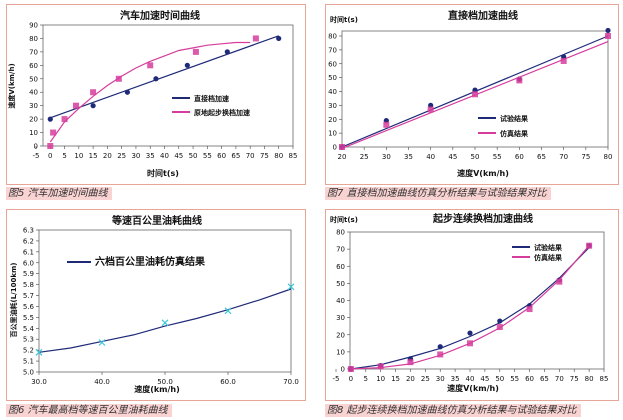 This screenshot has height=420, width=623. I want to click on fig5-x-tick-label: 0, so click(50, 156).